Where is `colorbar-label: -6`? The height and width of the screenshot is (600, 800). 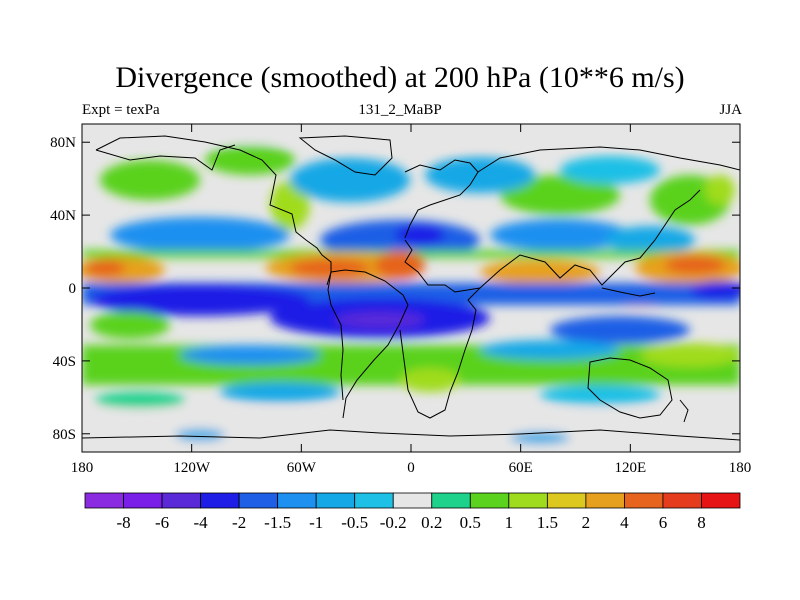 colorbar-label: -6 is located at coordinates (162, 522).